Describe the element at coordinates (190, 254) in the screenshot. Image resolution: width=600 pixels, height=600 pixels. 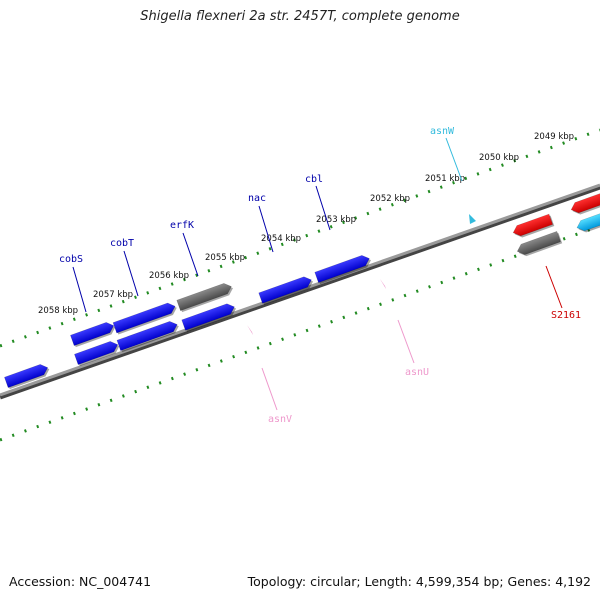
I see `leader-line-erfK` at that location.